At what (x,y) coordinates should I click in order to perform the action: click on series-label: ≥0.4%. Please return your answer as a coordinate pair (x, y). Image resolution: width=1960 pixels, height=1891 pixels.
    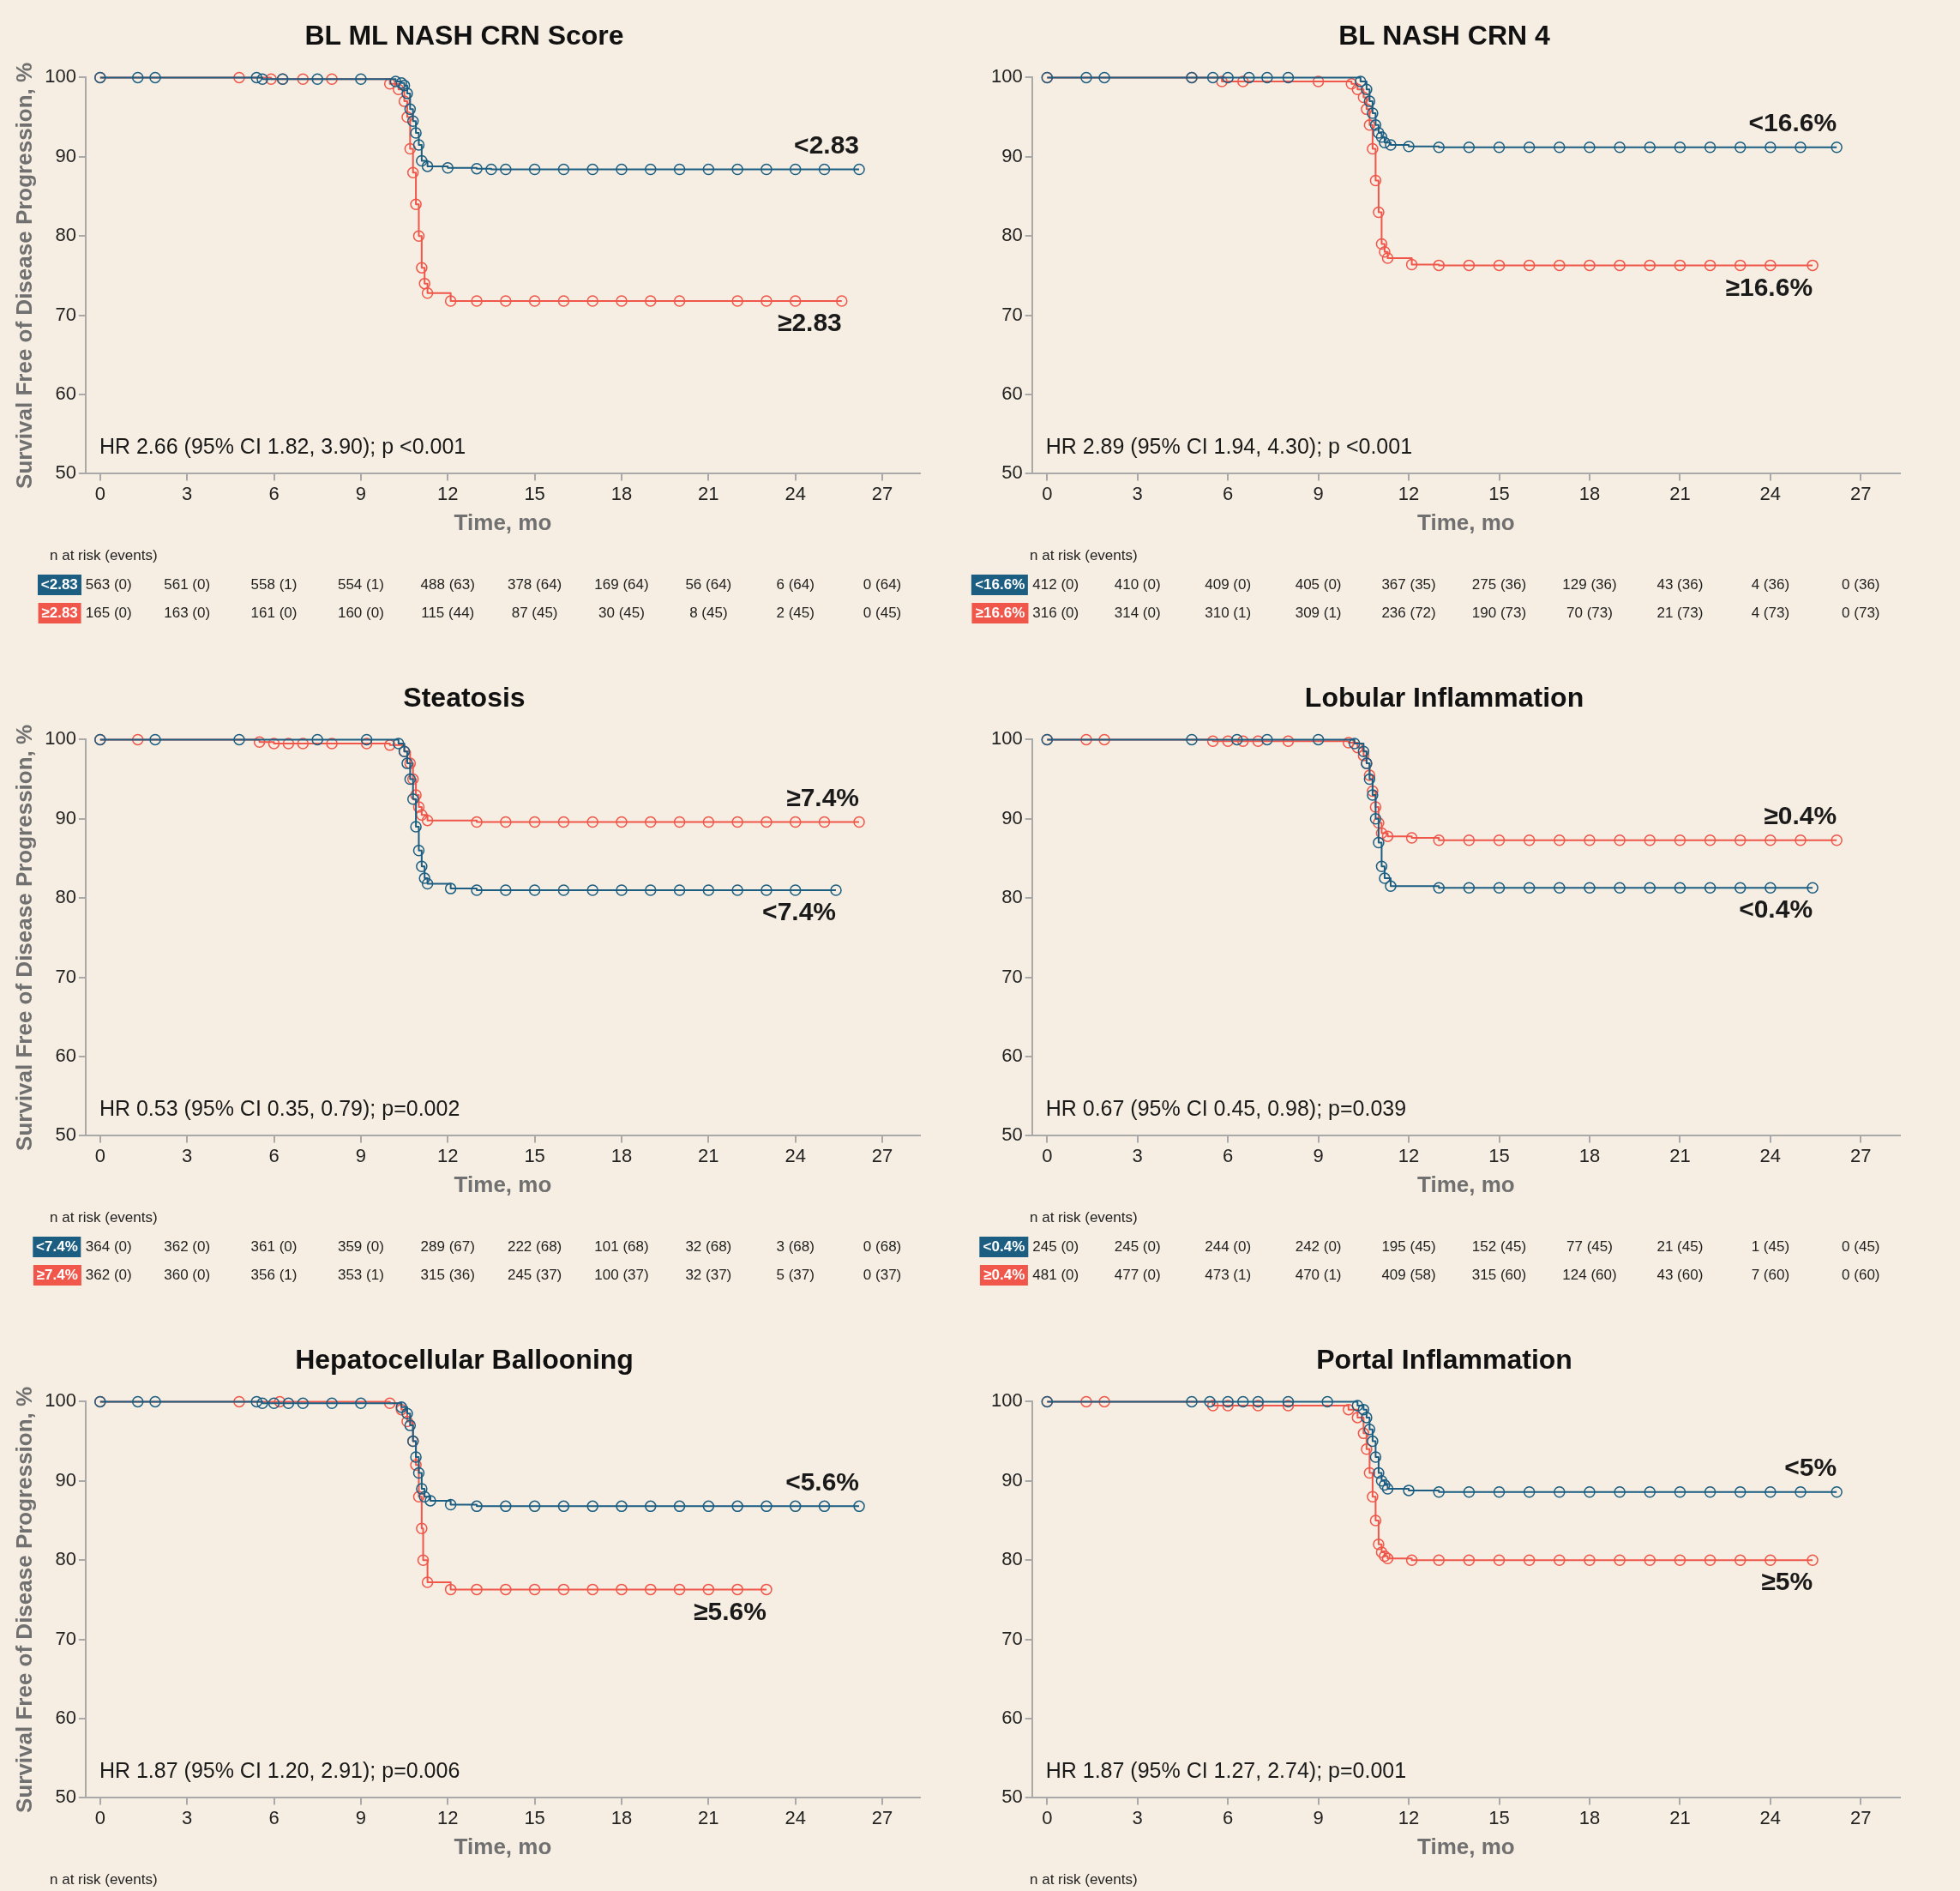
    Looking at the image, I should click on (1801, 815).